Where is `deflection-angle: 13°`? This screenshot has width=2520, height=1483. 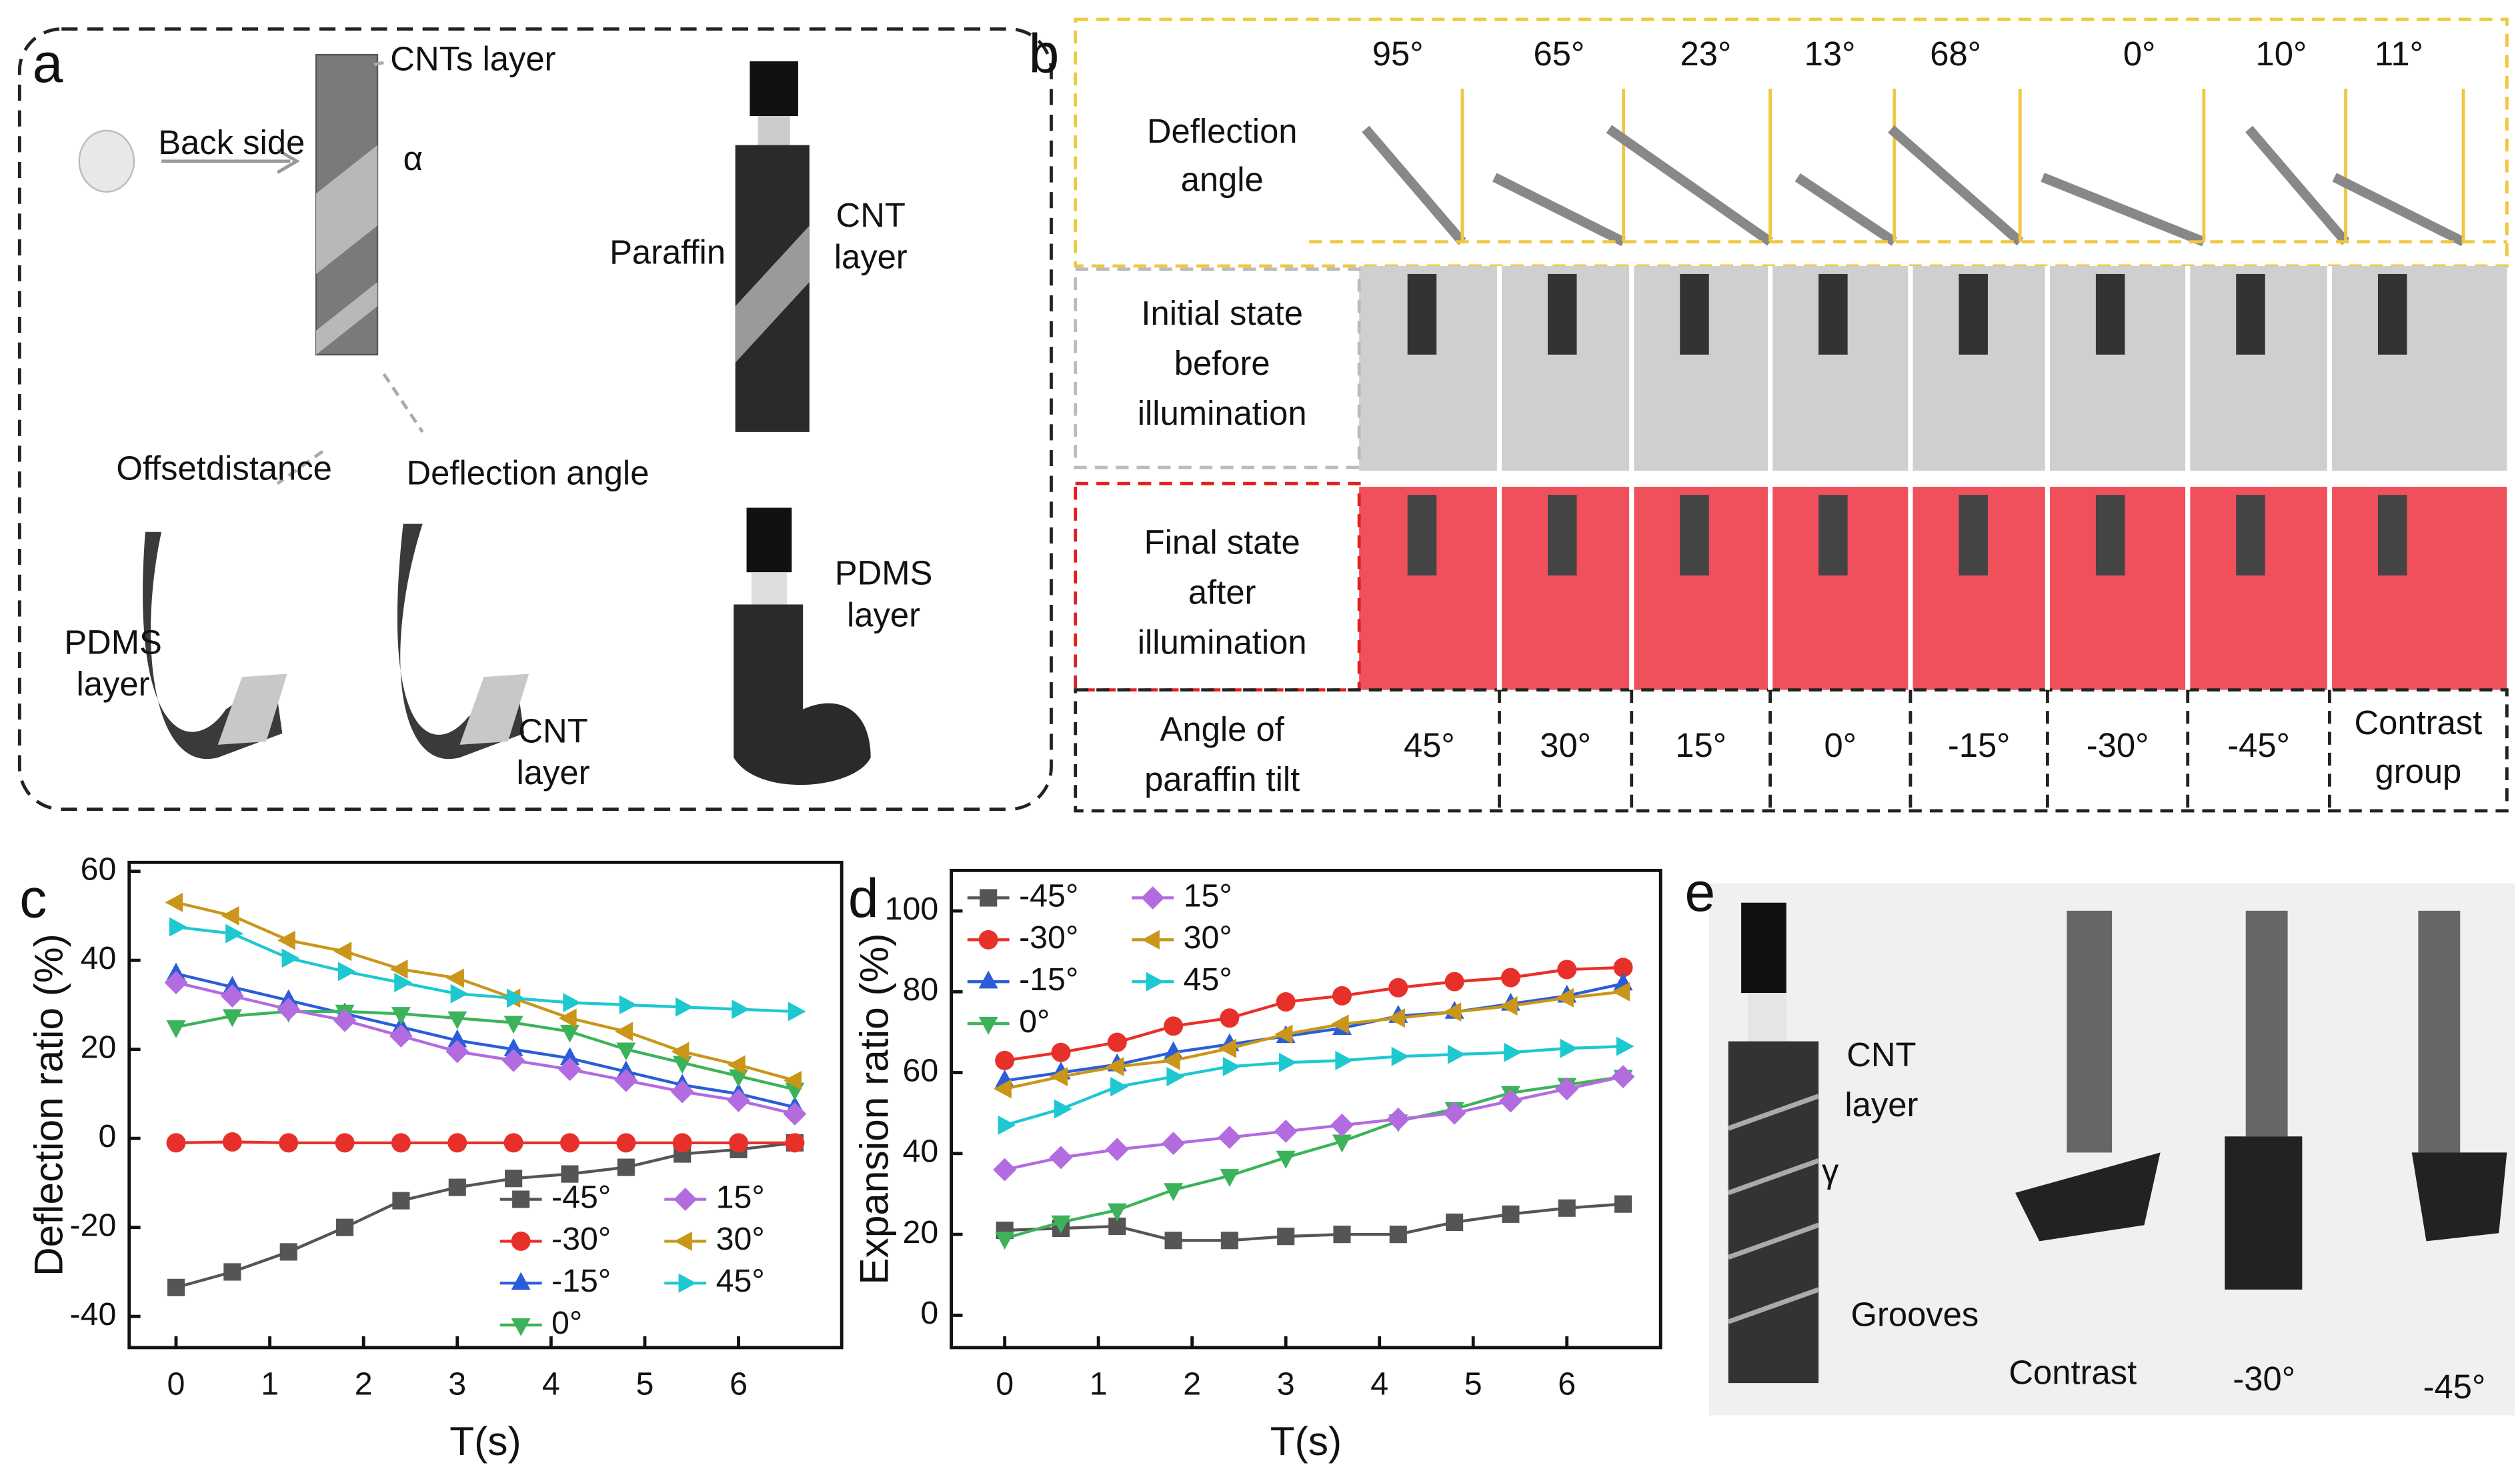
deflection-angle: 13° is located at coordinates (1830, 54).